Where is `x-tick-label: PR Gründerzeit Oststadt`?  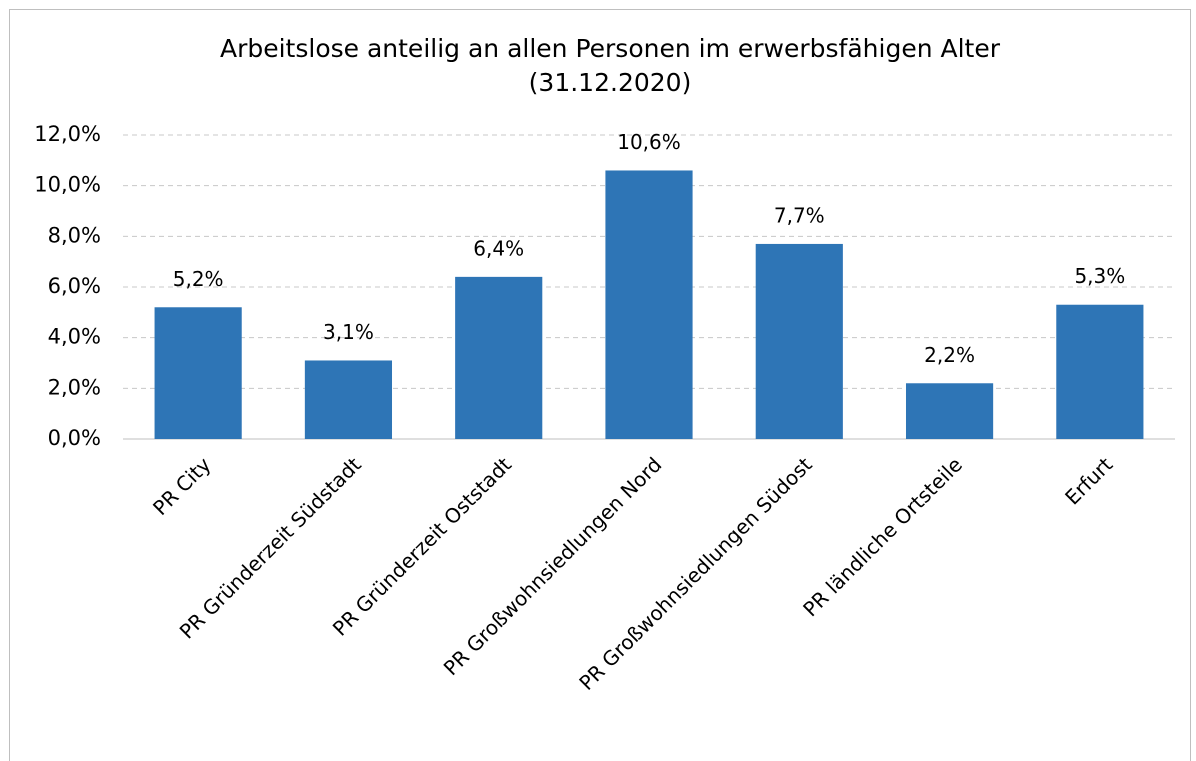 x-tick-label: PR Gründerzeit Oststadt is located at coordinates (422, 546).